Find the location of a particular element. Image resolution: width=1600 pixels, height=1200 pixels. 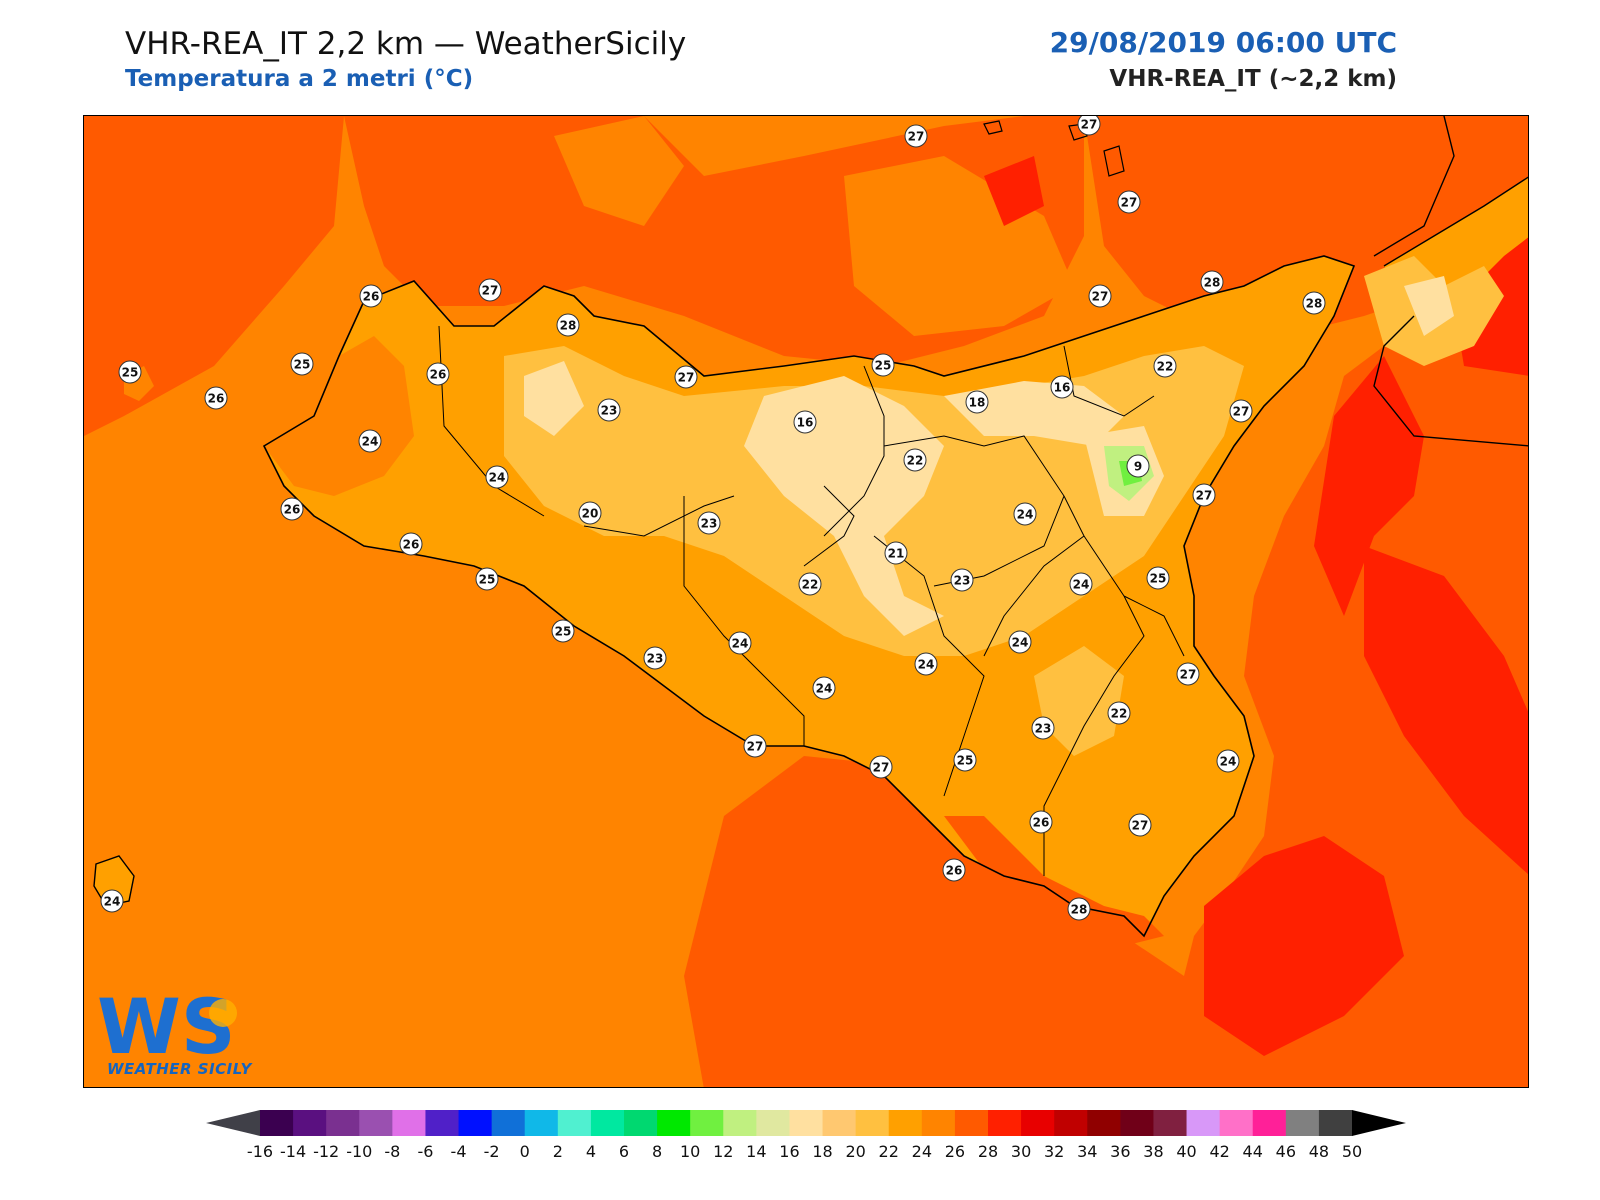

colorbar-tick-label: 36 is located at coordinates (1120, 1151).